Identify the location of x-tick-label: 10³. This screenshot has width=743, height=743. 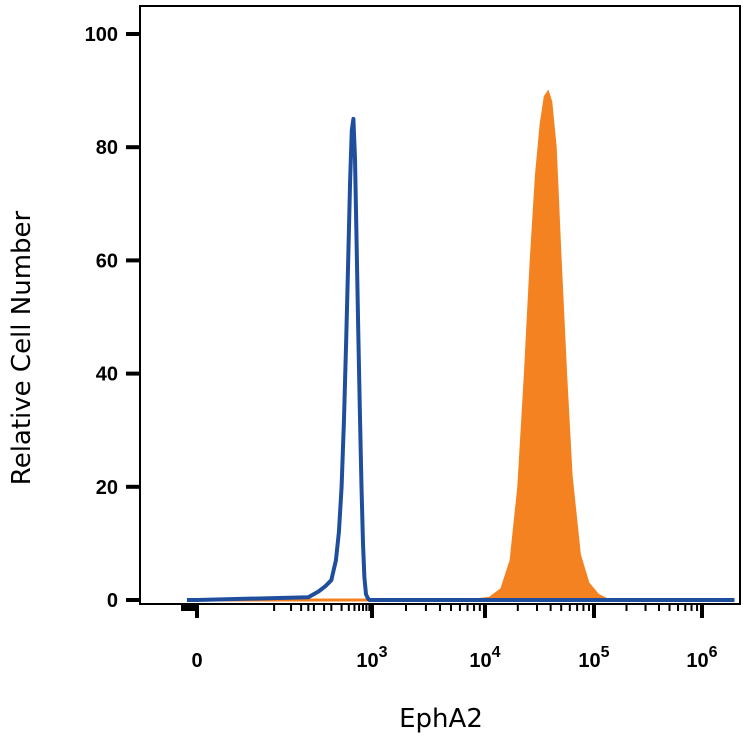
(371, 658).